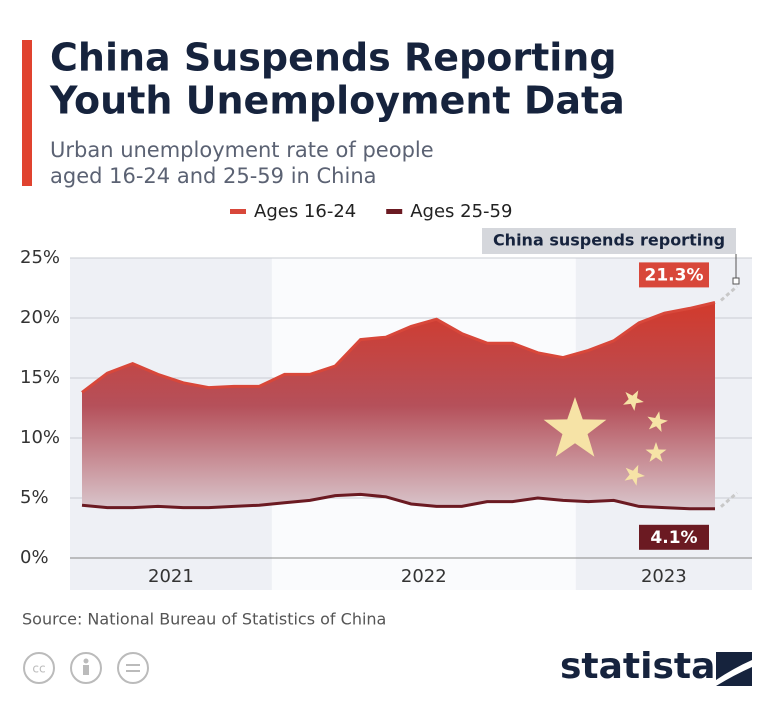 This screenshot has width=774, height=710. I want to click on y-tick-label: 5%, so click(34, 497).